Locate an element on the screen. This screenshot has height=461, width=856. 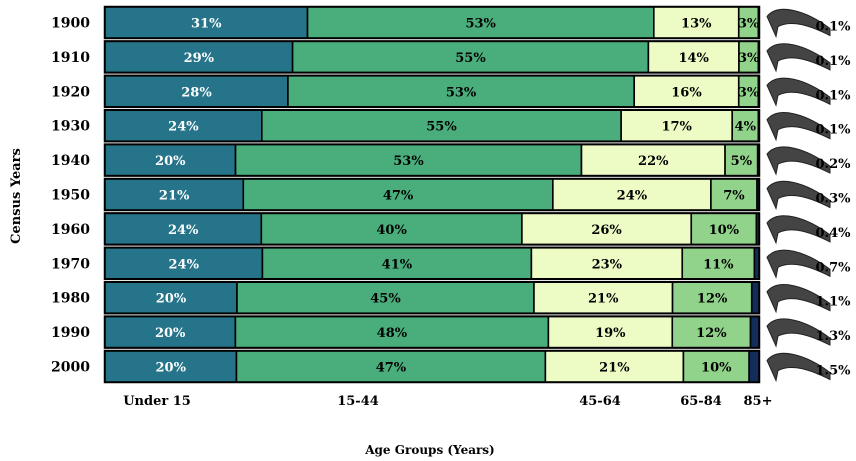
data-label: 23% is located at coordinates (607, 264).